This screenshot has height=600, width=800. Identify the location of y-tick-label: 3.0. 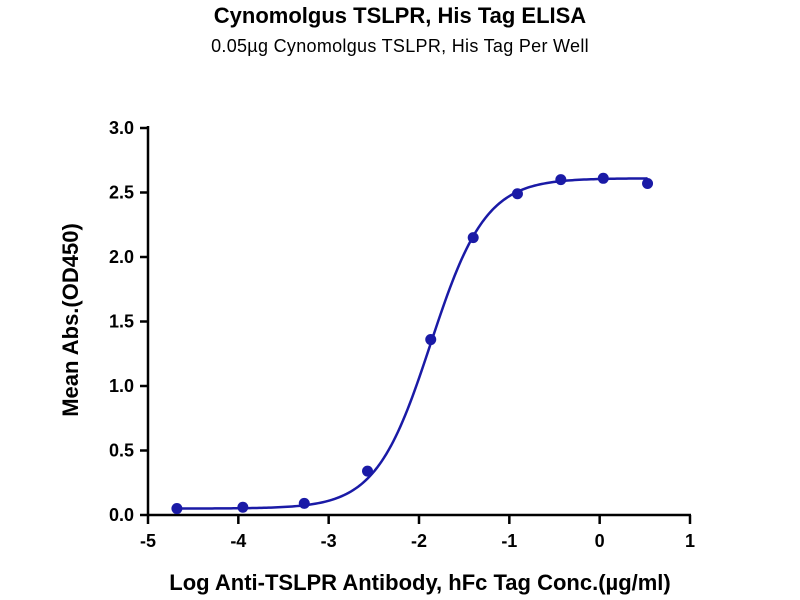
(121, 128).